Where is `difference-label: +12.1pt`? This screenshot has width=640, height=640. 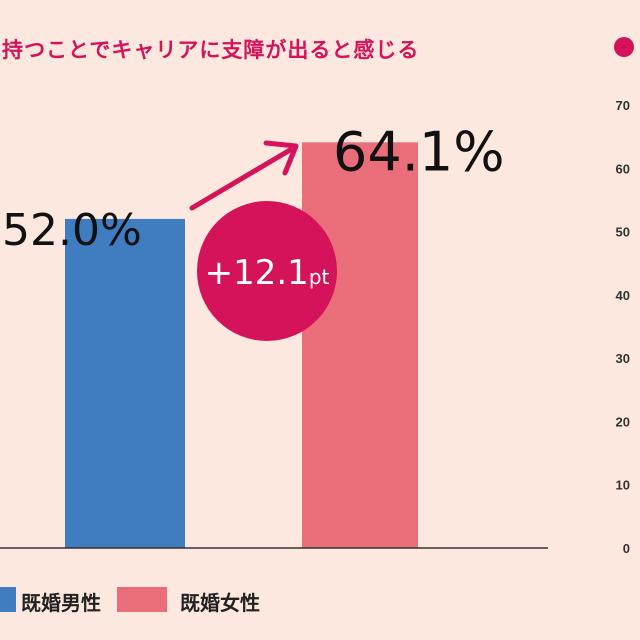
difference-label: +12.1pt is located at coordinates (267, 273).